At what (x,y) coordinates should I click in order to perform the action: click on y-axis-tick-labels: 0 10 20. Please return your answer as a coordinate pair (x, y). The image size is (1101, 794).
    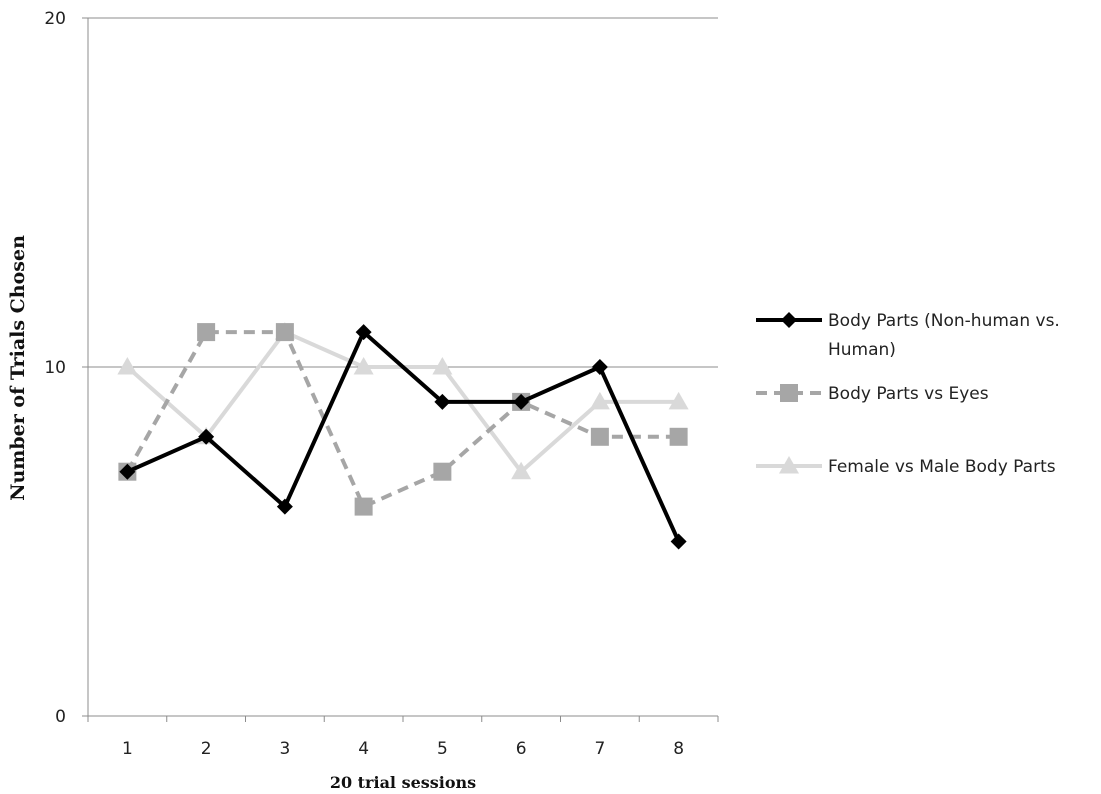
    Looking at the image, I should click on (55, 368).